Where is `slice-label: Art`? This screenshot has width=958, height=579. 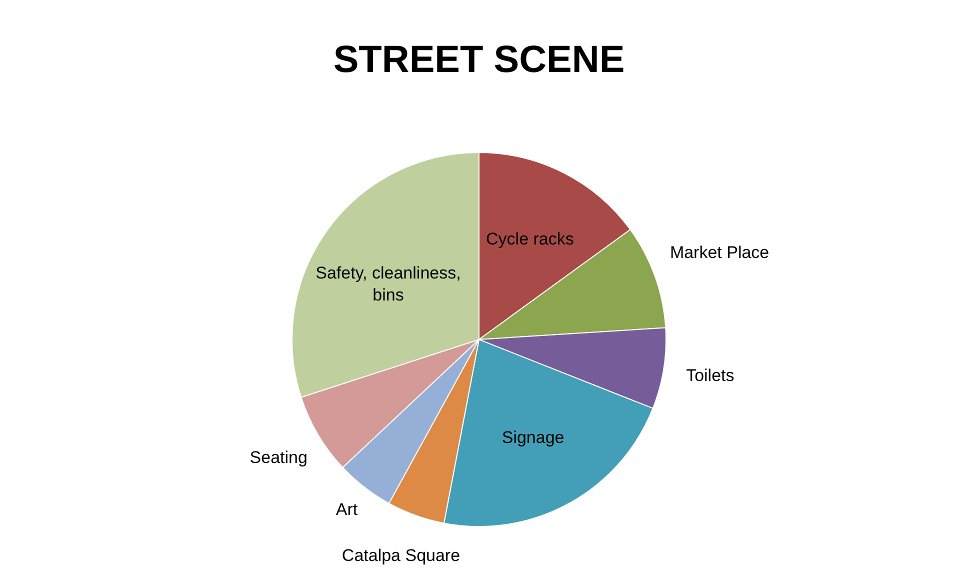
slice-label: Art is located at coordinates (347, 509).